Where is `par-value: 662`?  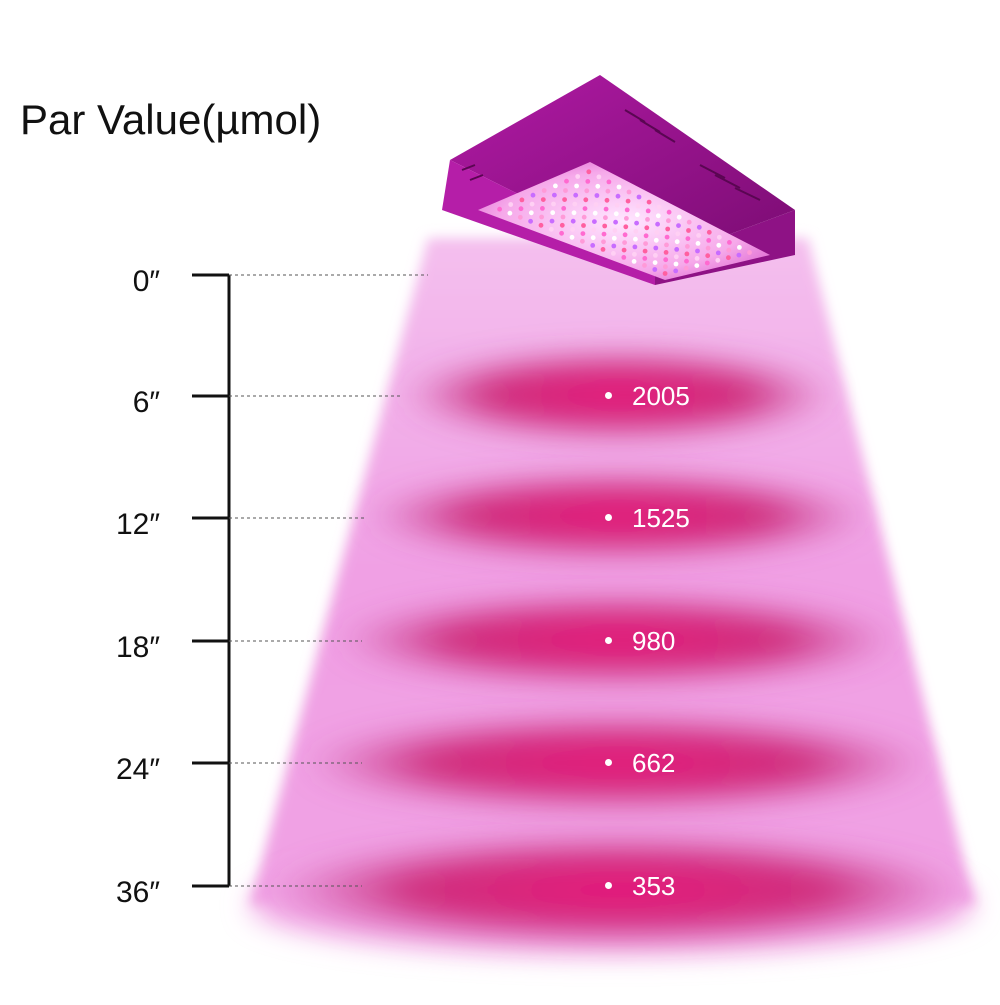 par-value: 662 is located at coordinates (640, 763).